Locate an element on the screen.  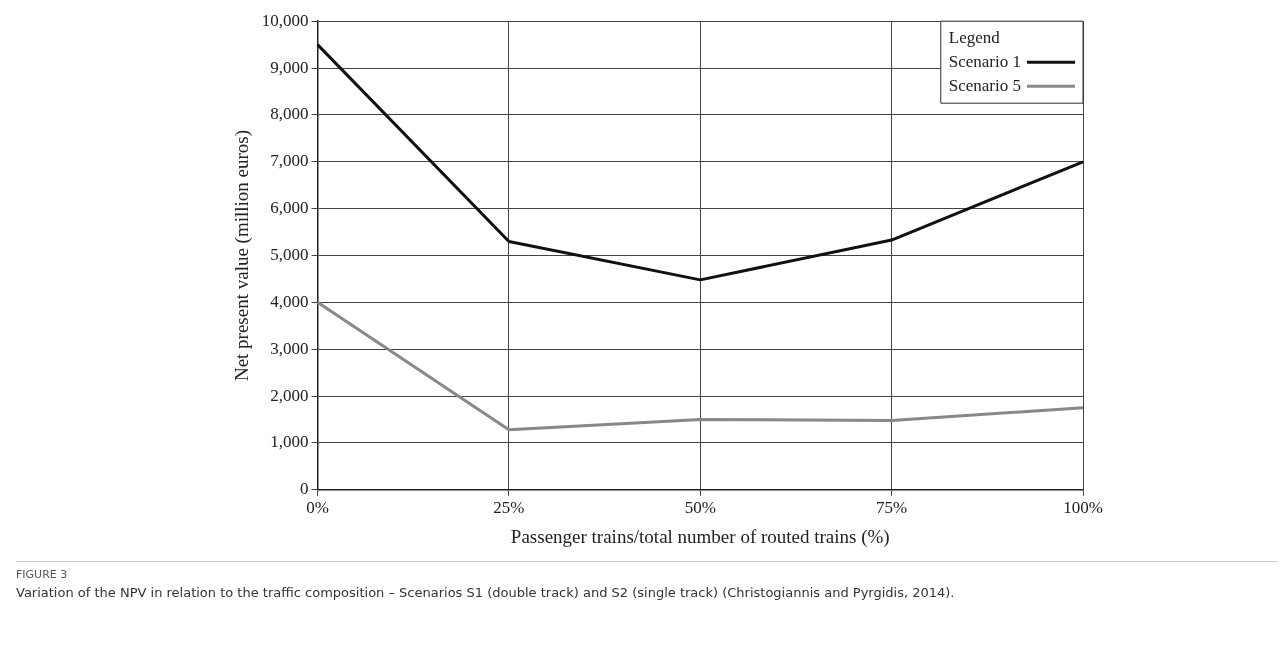
y-tick-label: 10,000 is located at coordinates (285, 20).